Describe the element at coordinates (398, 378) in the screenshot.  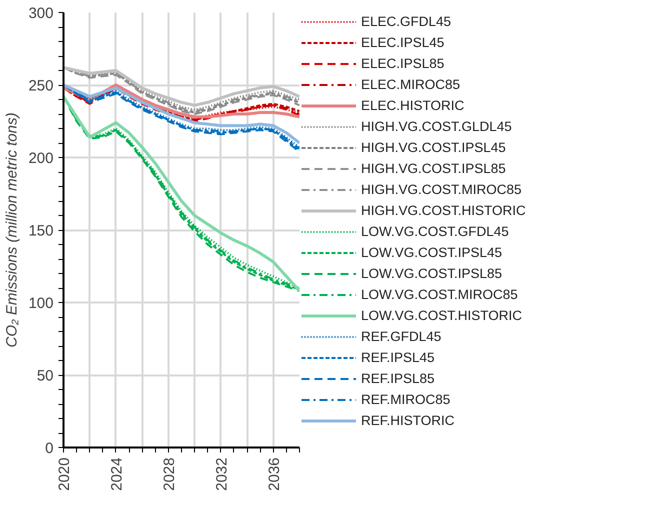
I see `legend-label: REF.IPSL85` at that location.